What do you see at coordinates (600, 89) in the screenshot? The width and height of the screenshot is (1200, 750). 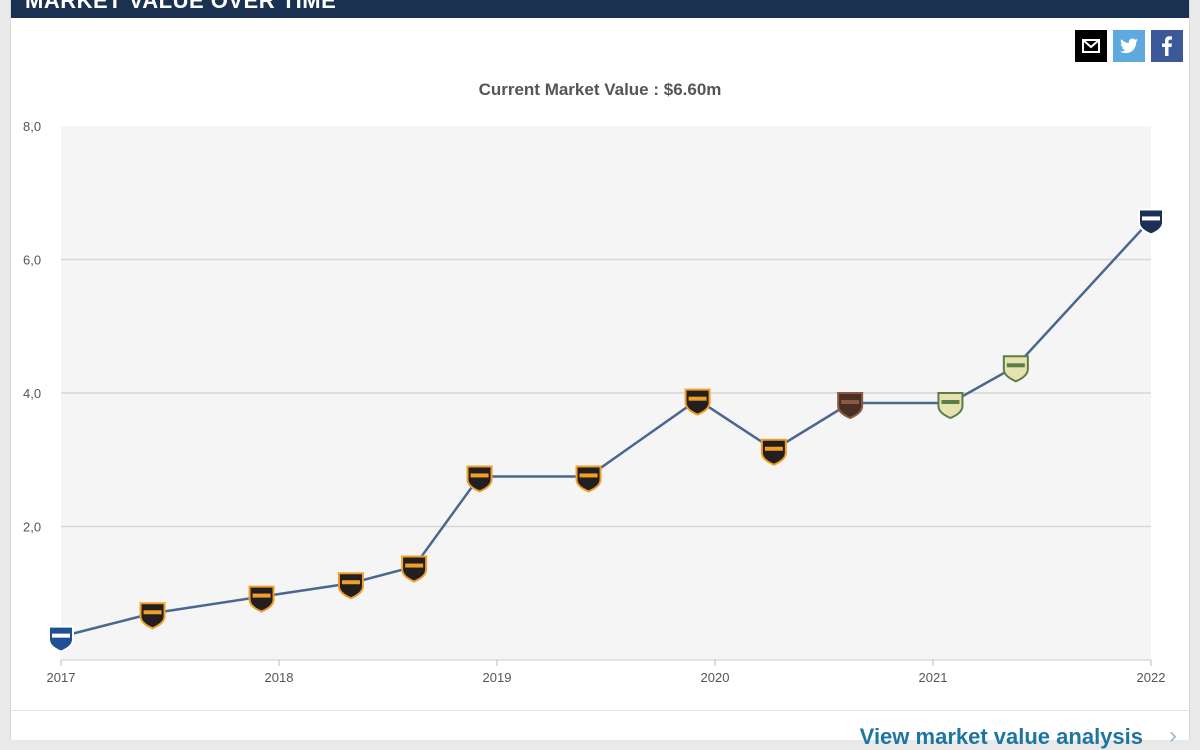 I see `chart-title: Current Market Value : $6.60m` at bounding box center [600, 89].